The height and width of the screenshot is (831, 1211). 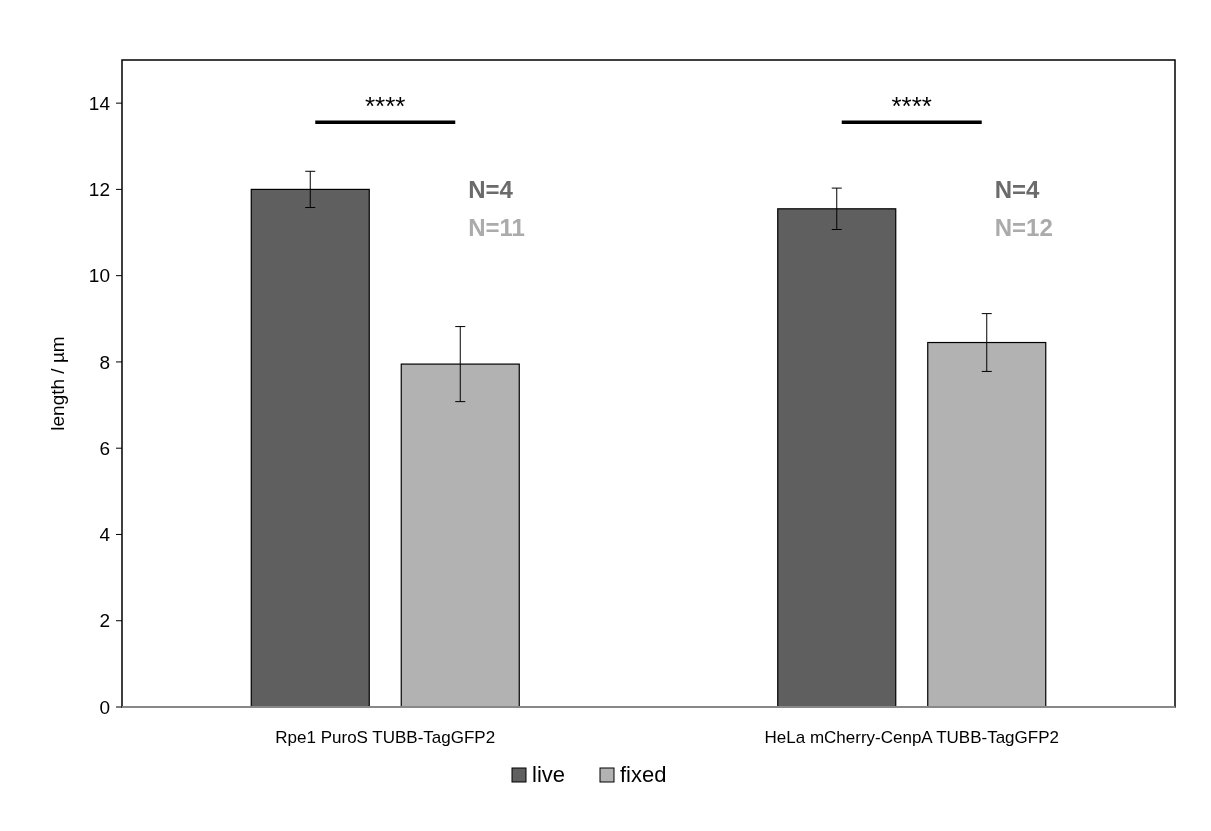 I want to click on y-tick-label: 0, so click(x=104, y=707).